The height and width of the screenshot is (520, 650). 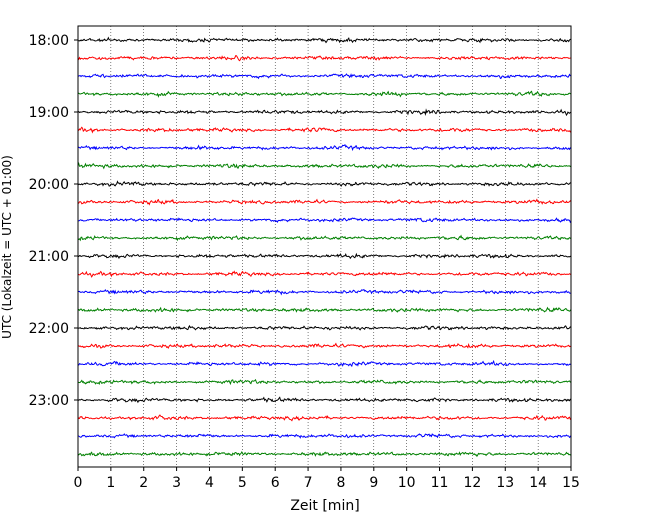 What do you see at coordinates (505, 483) in the screenshot?
I see `x-tick-label: 13` at bounding box center [505, 483].